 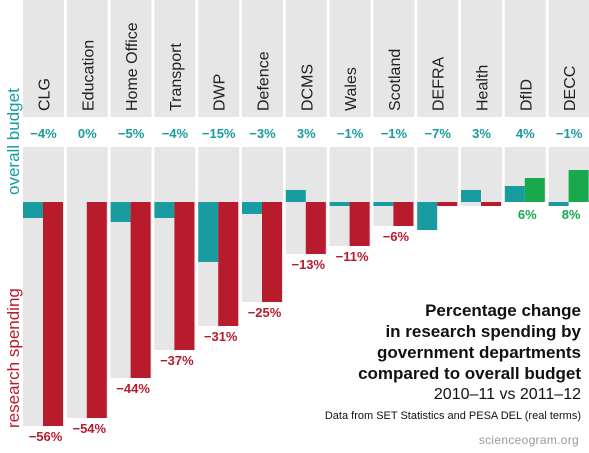 What do you see at coordinates (46, 436) in the screenshot?
I see `research-value-label-clg: −56%` at bounding box center [46, 436].